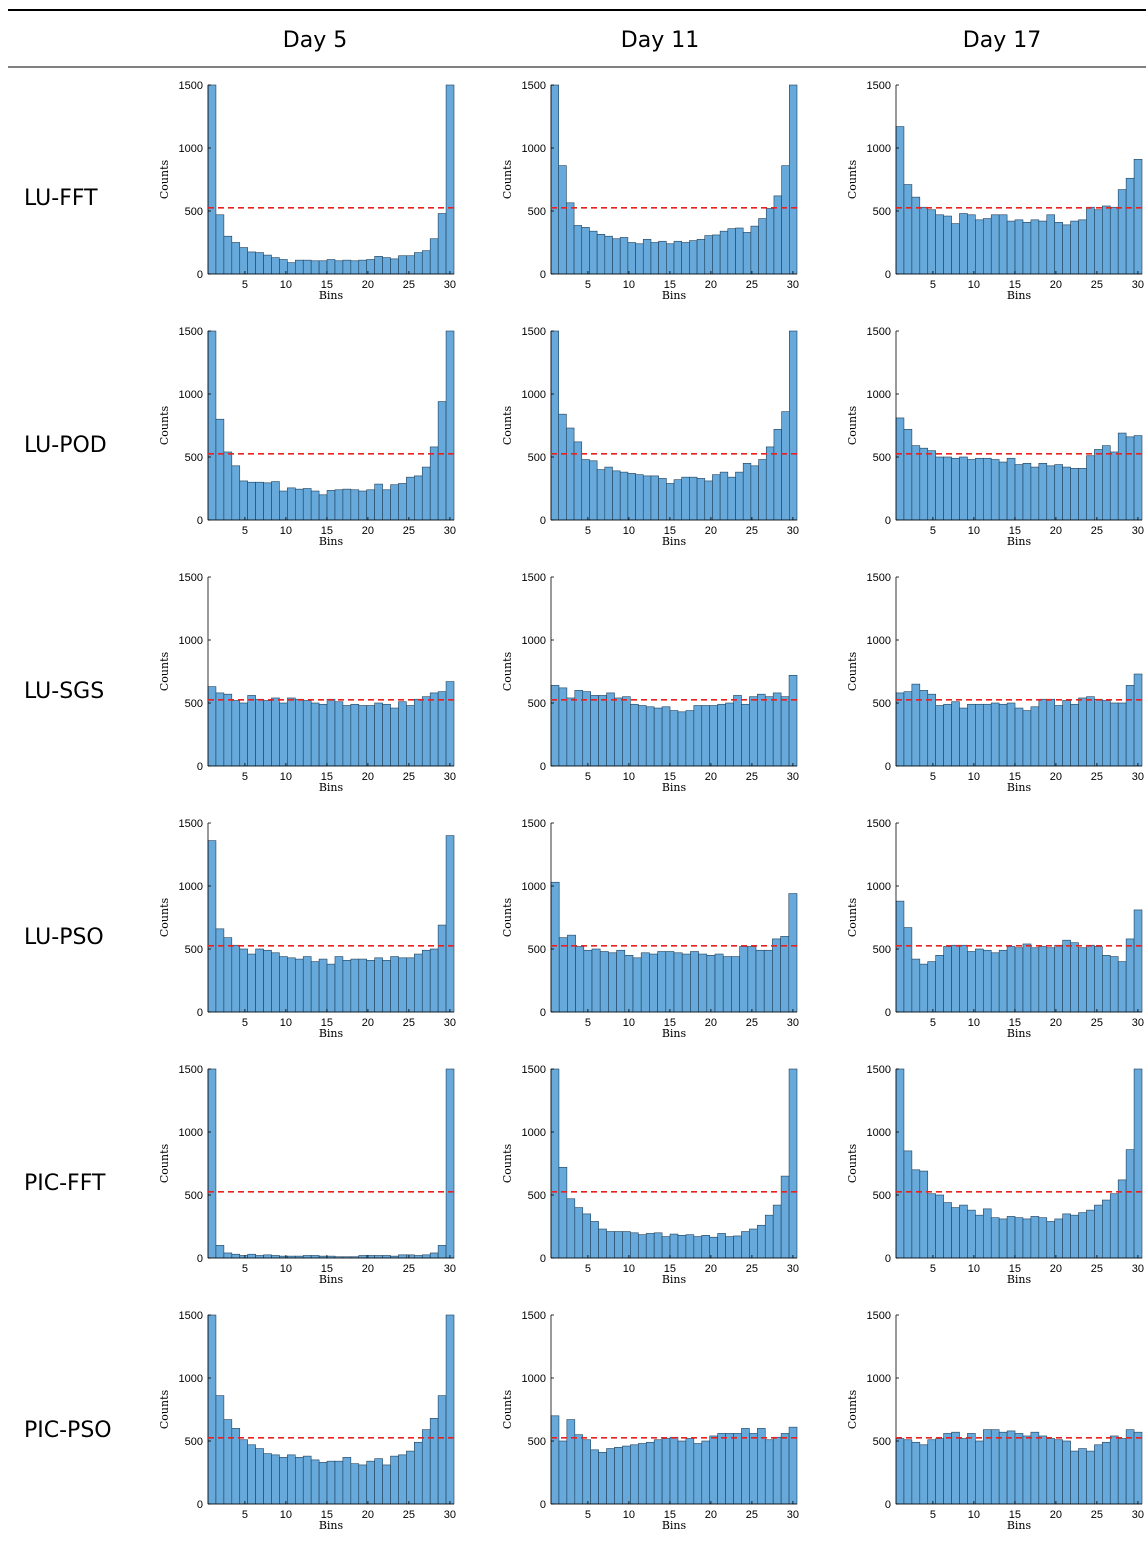 The image size is (1146, 1551). Describe the element at coordinates (409, 777) in the screenshot. I see `x-tick-label: 25` at that location.